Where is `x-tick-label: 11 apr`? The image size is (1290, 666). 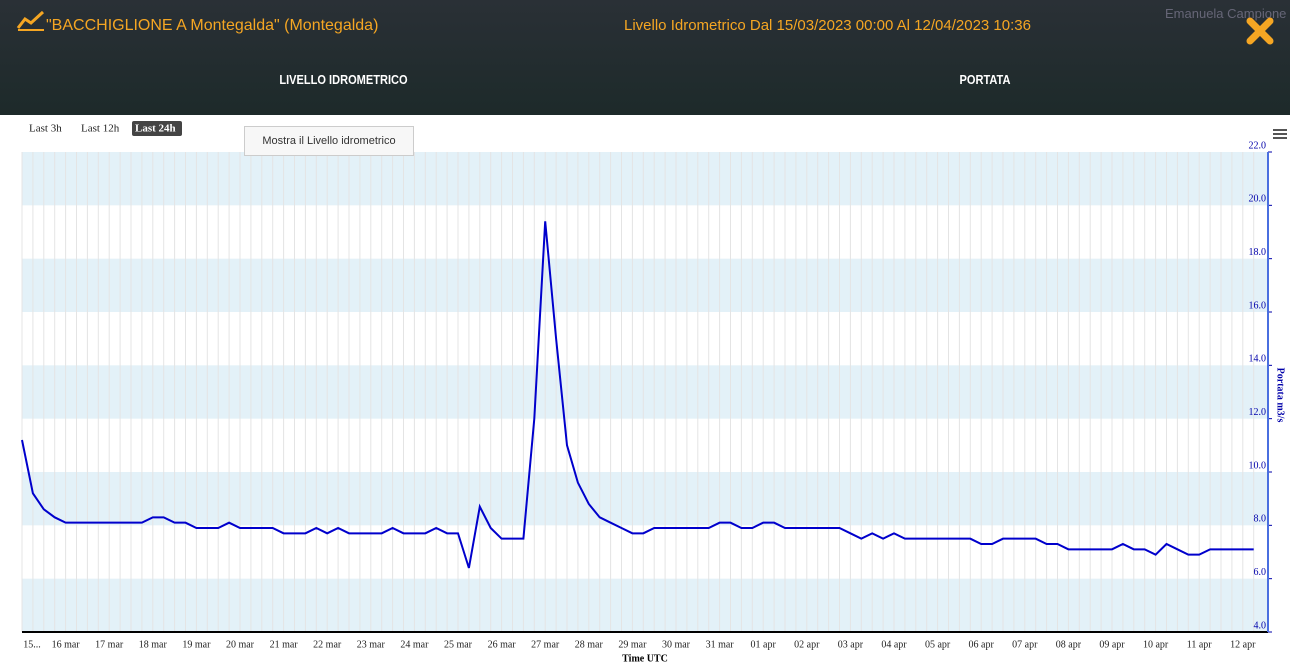 x-tick-label: 11 apr is located at coordinates (1200, 644).